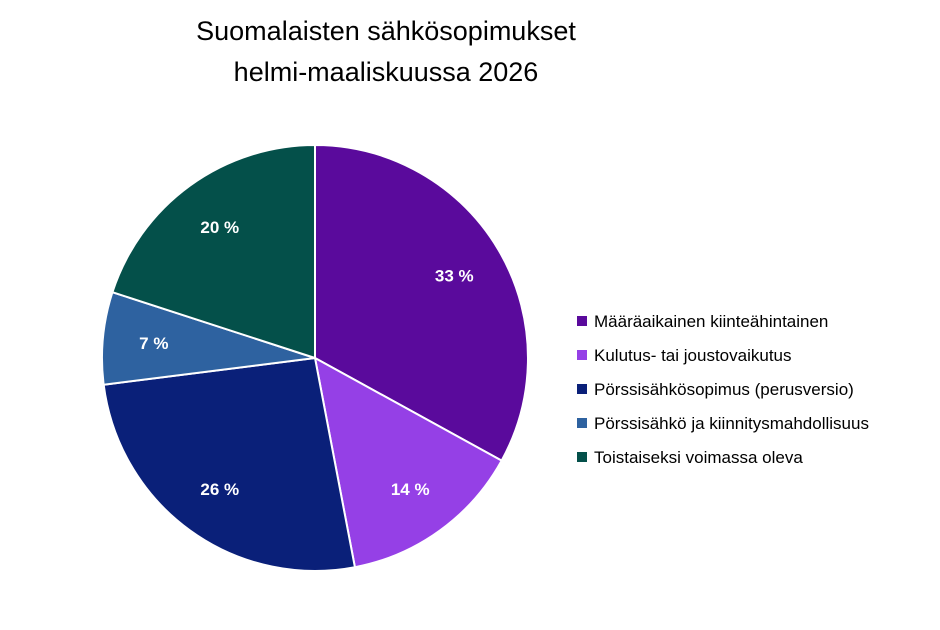  What do you see at coordinates (711, 321) in the screenshot?
I see `legend-label-1: Määräaikainen kiinteähintainen` at bounding box center [711, 321].